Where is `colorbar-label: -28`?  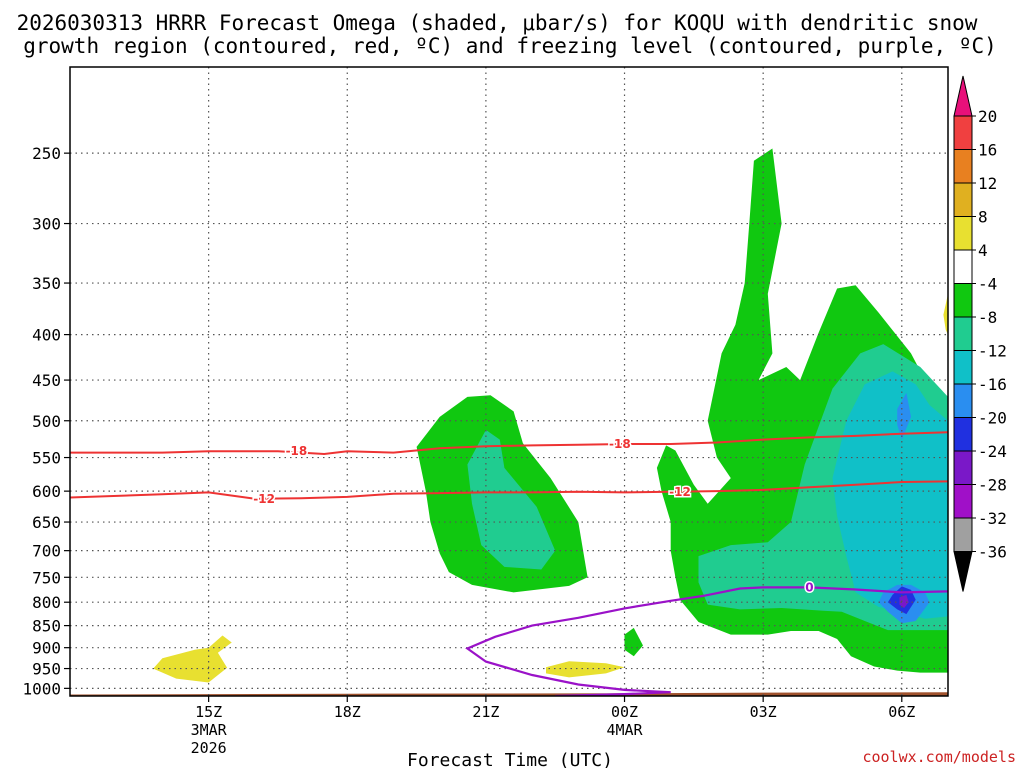 colorbar-label: -28 is located at coordinates (992, 485).